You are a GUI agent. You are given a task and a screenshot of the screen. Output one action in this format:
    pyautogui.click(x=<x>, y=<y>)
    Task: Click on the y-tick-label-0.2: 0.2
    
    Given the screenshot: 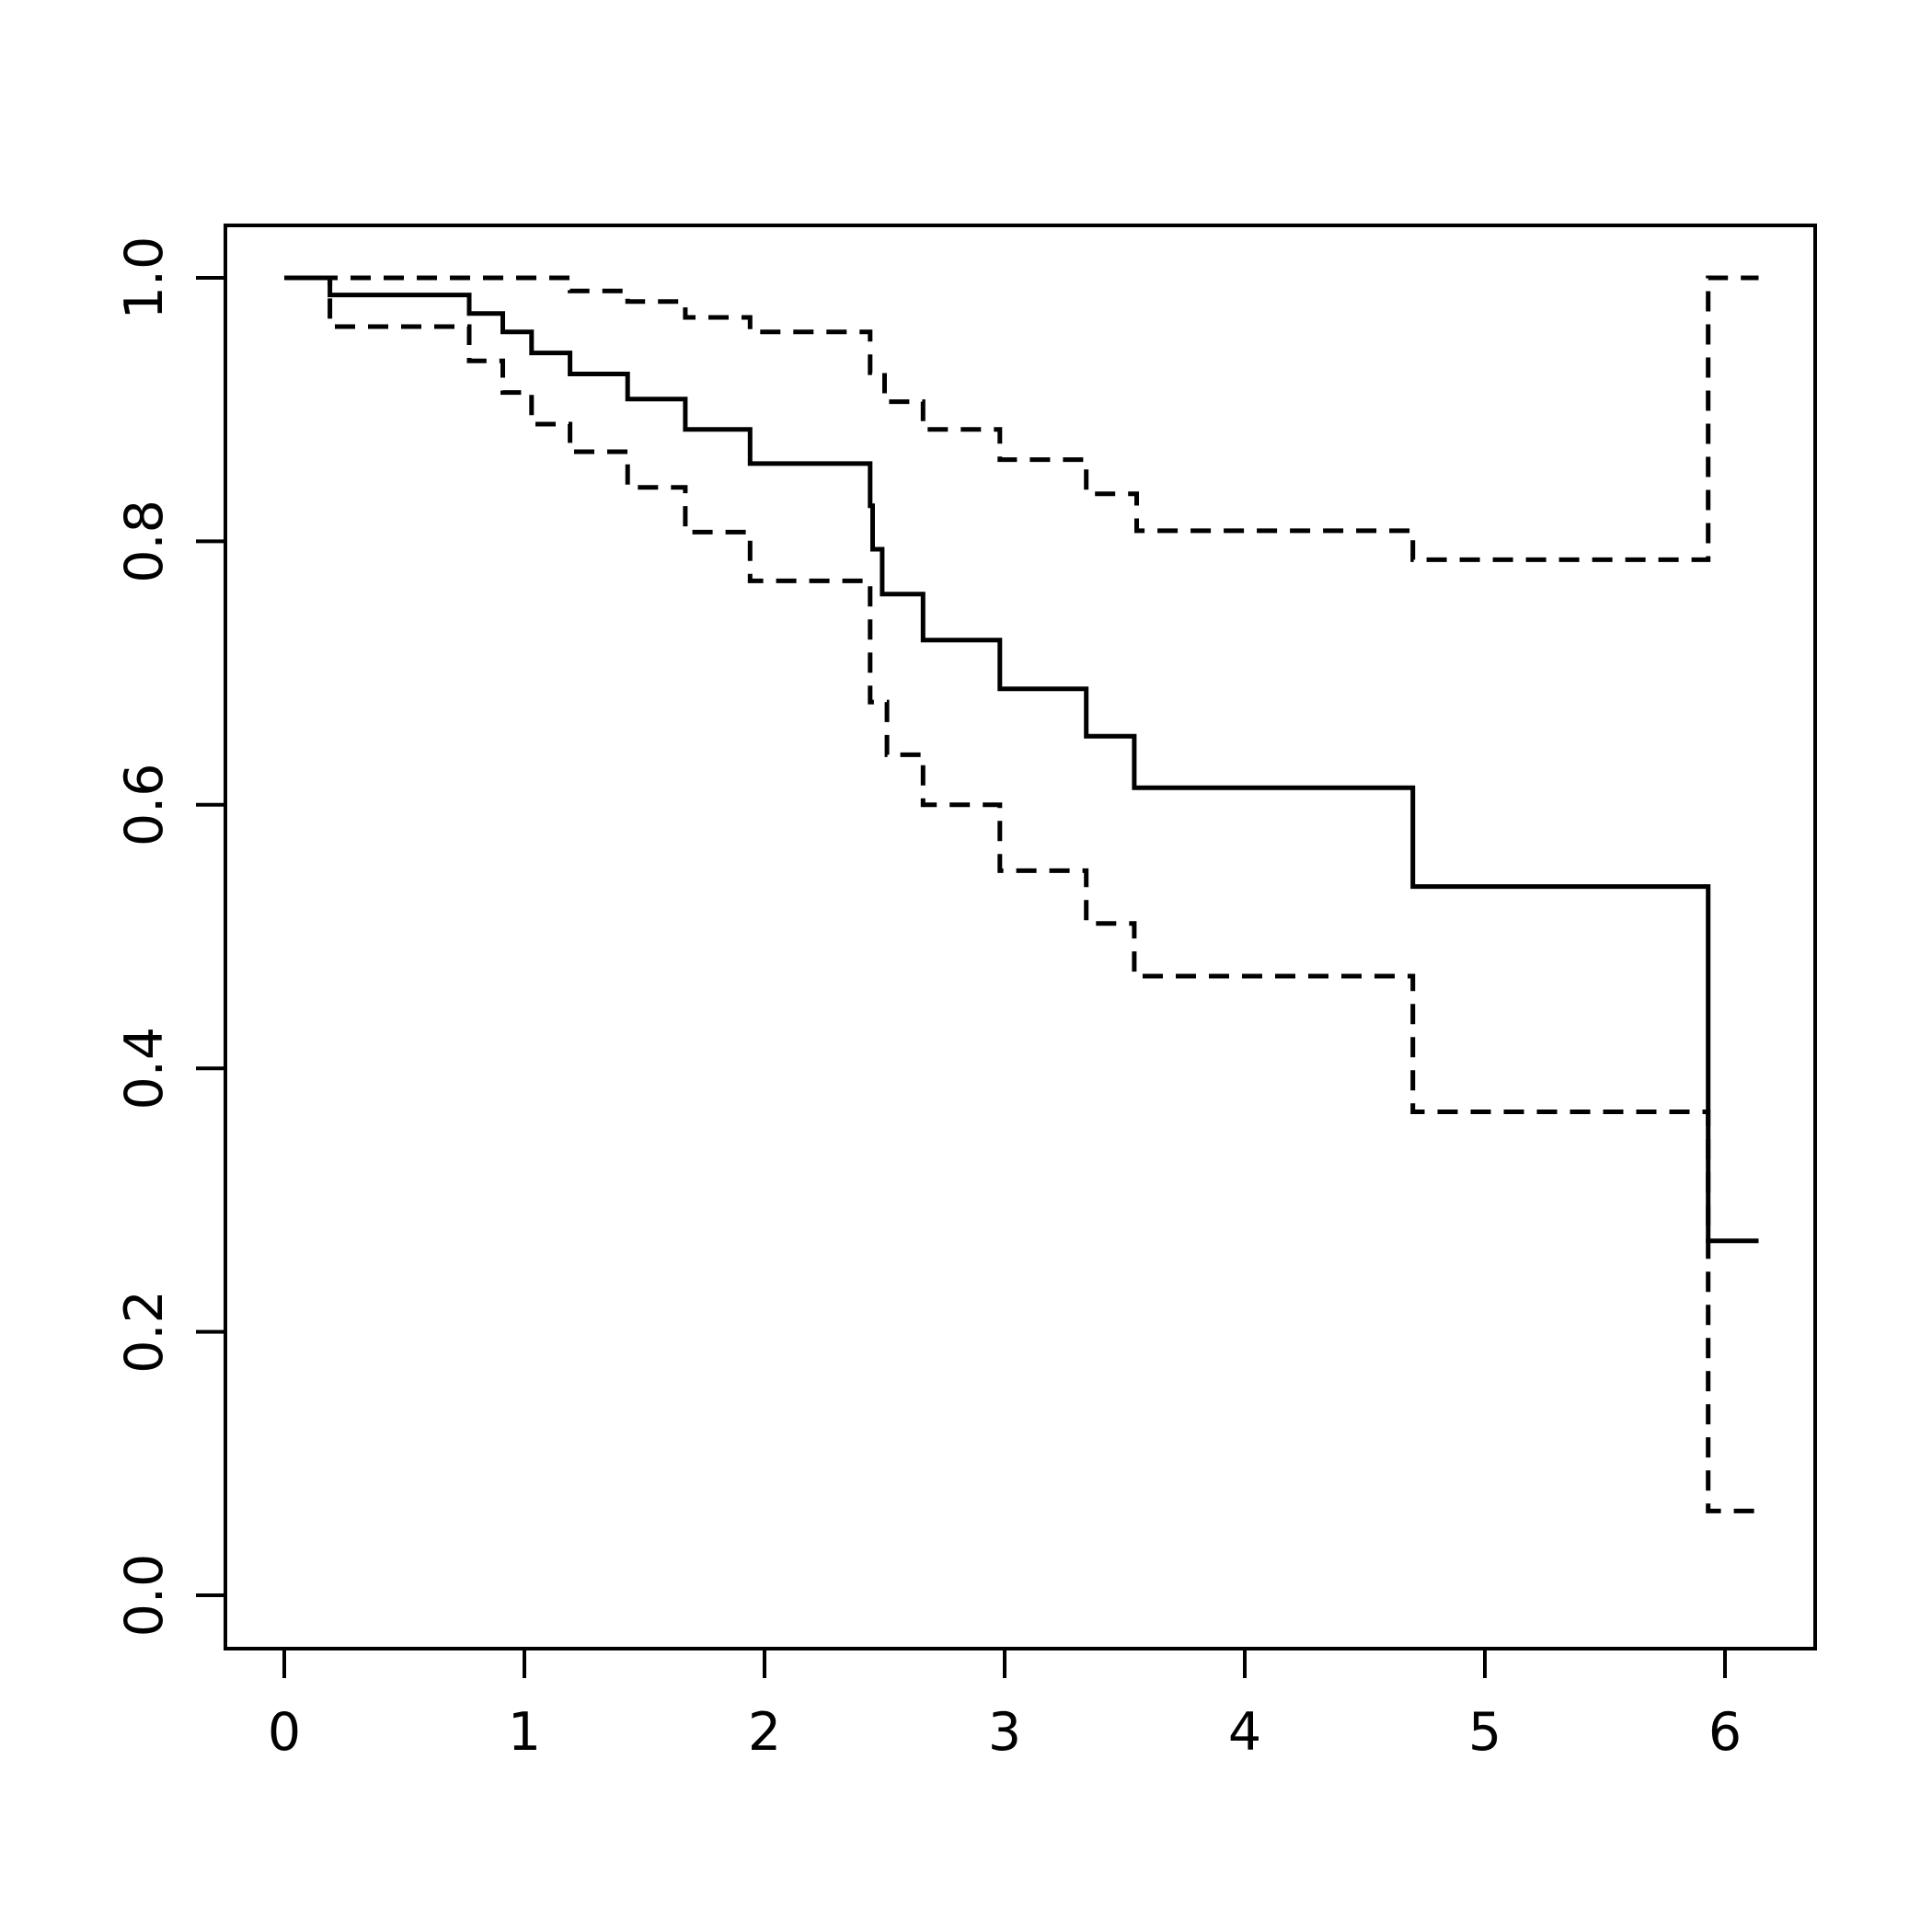 What is the action you would take?
    pyautogui.click(x=144, y=1332)
    